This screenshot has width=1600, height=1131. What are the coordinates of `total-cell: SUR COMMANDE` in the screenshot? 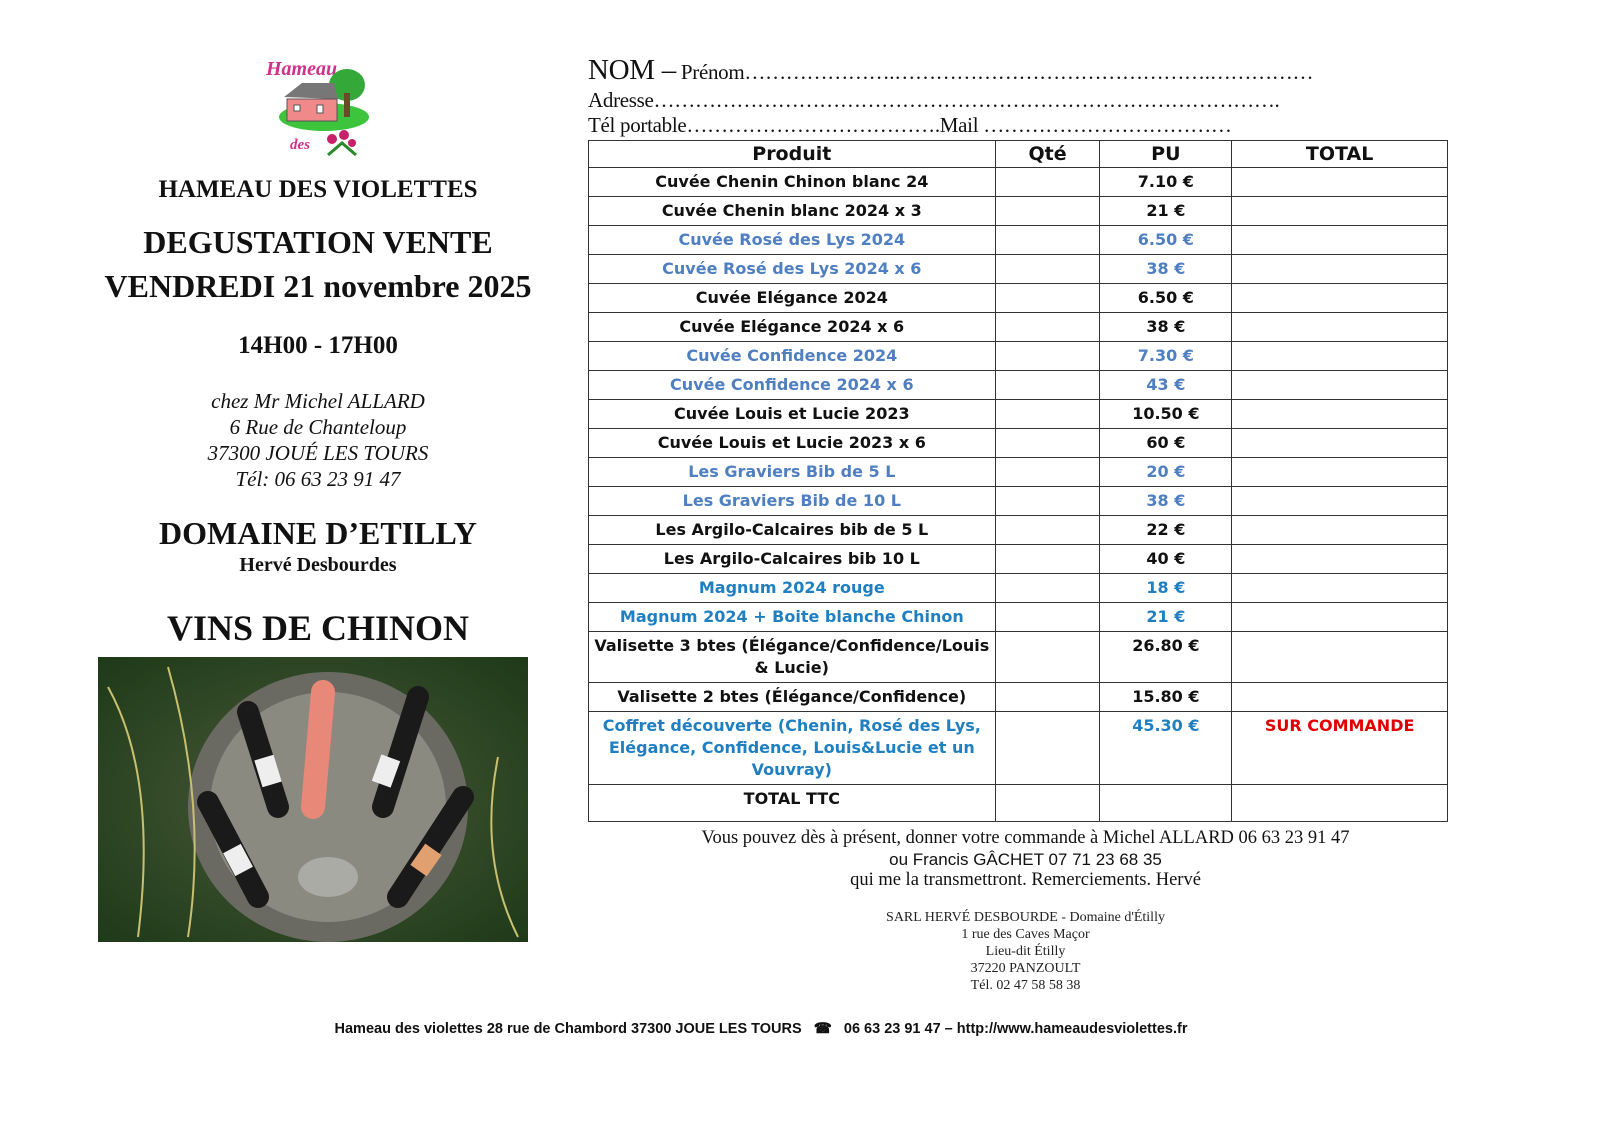 It's located at (1339, 748).